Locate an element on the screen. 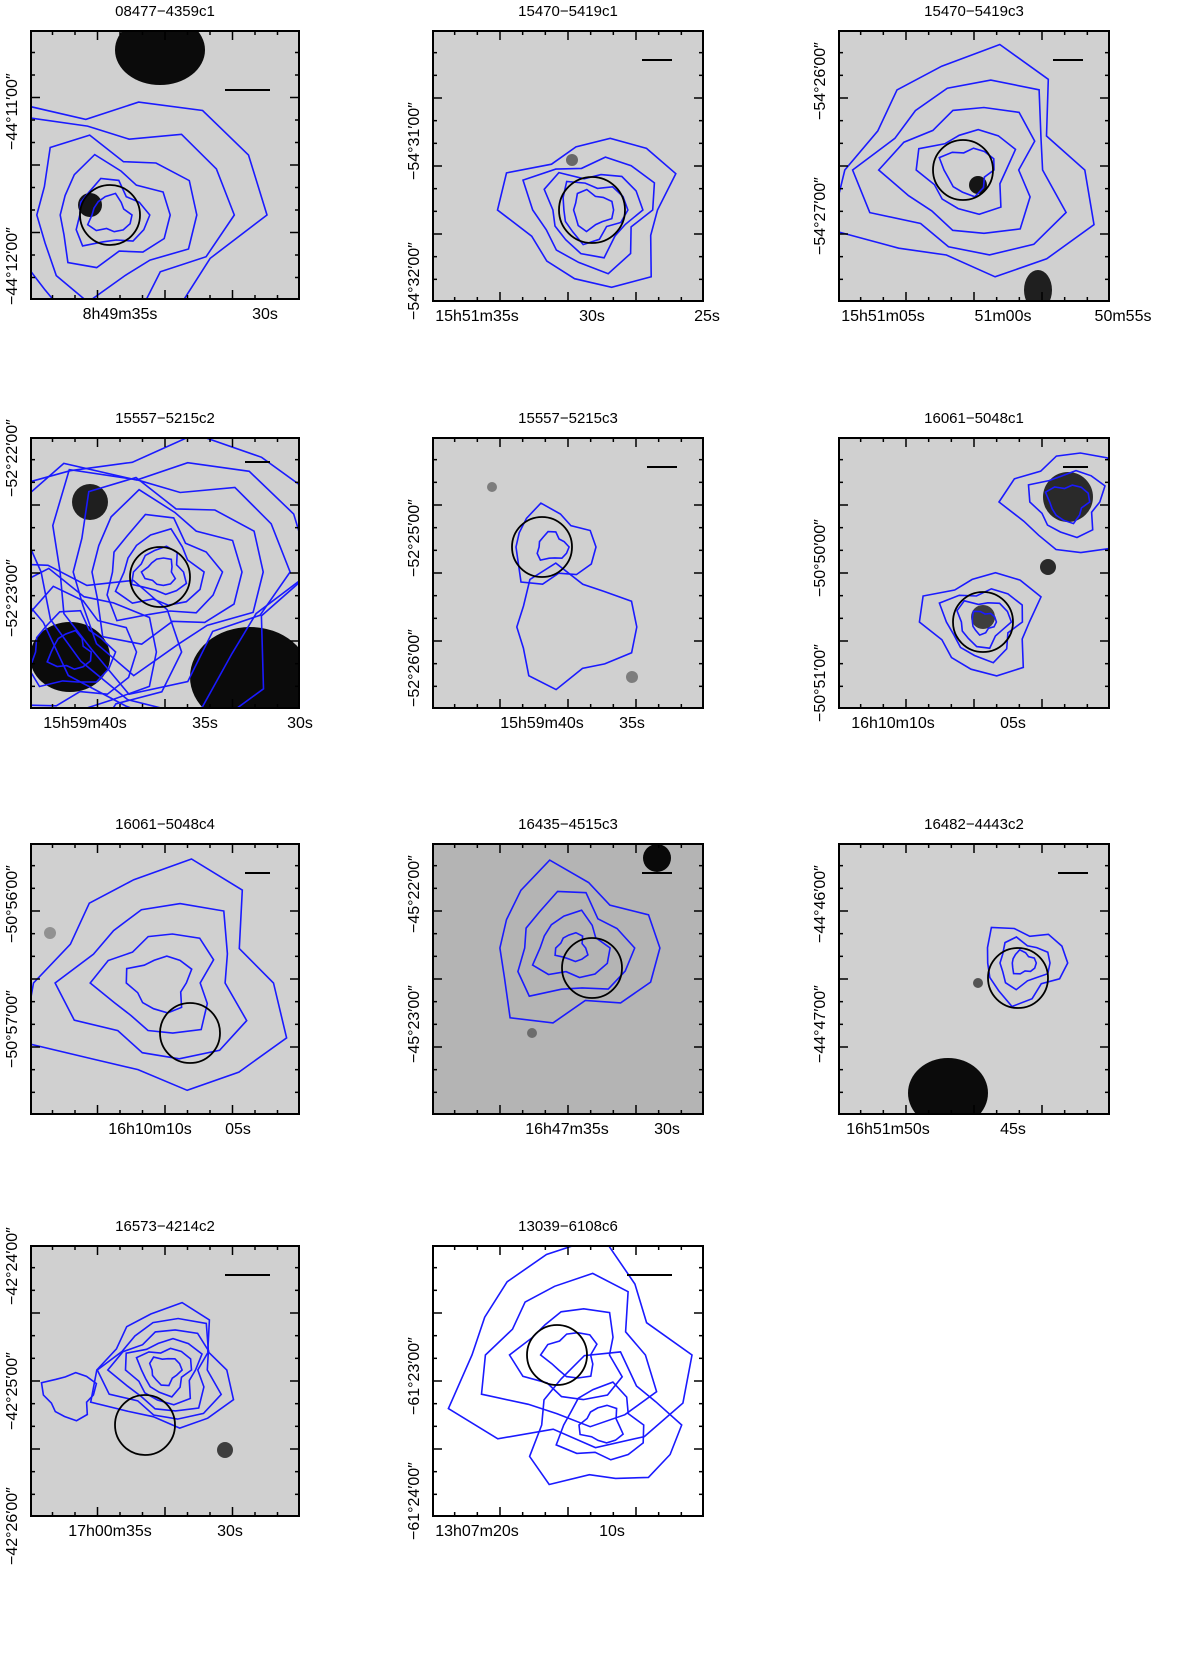 Image resolution: width=1200 pixels, height=1677 pixels. ra-tick-label: 16h51m50s is located at coordinates (888, 1129).